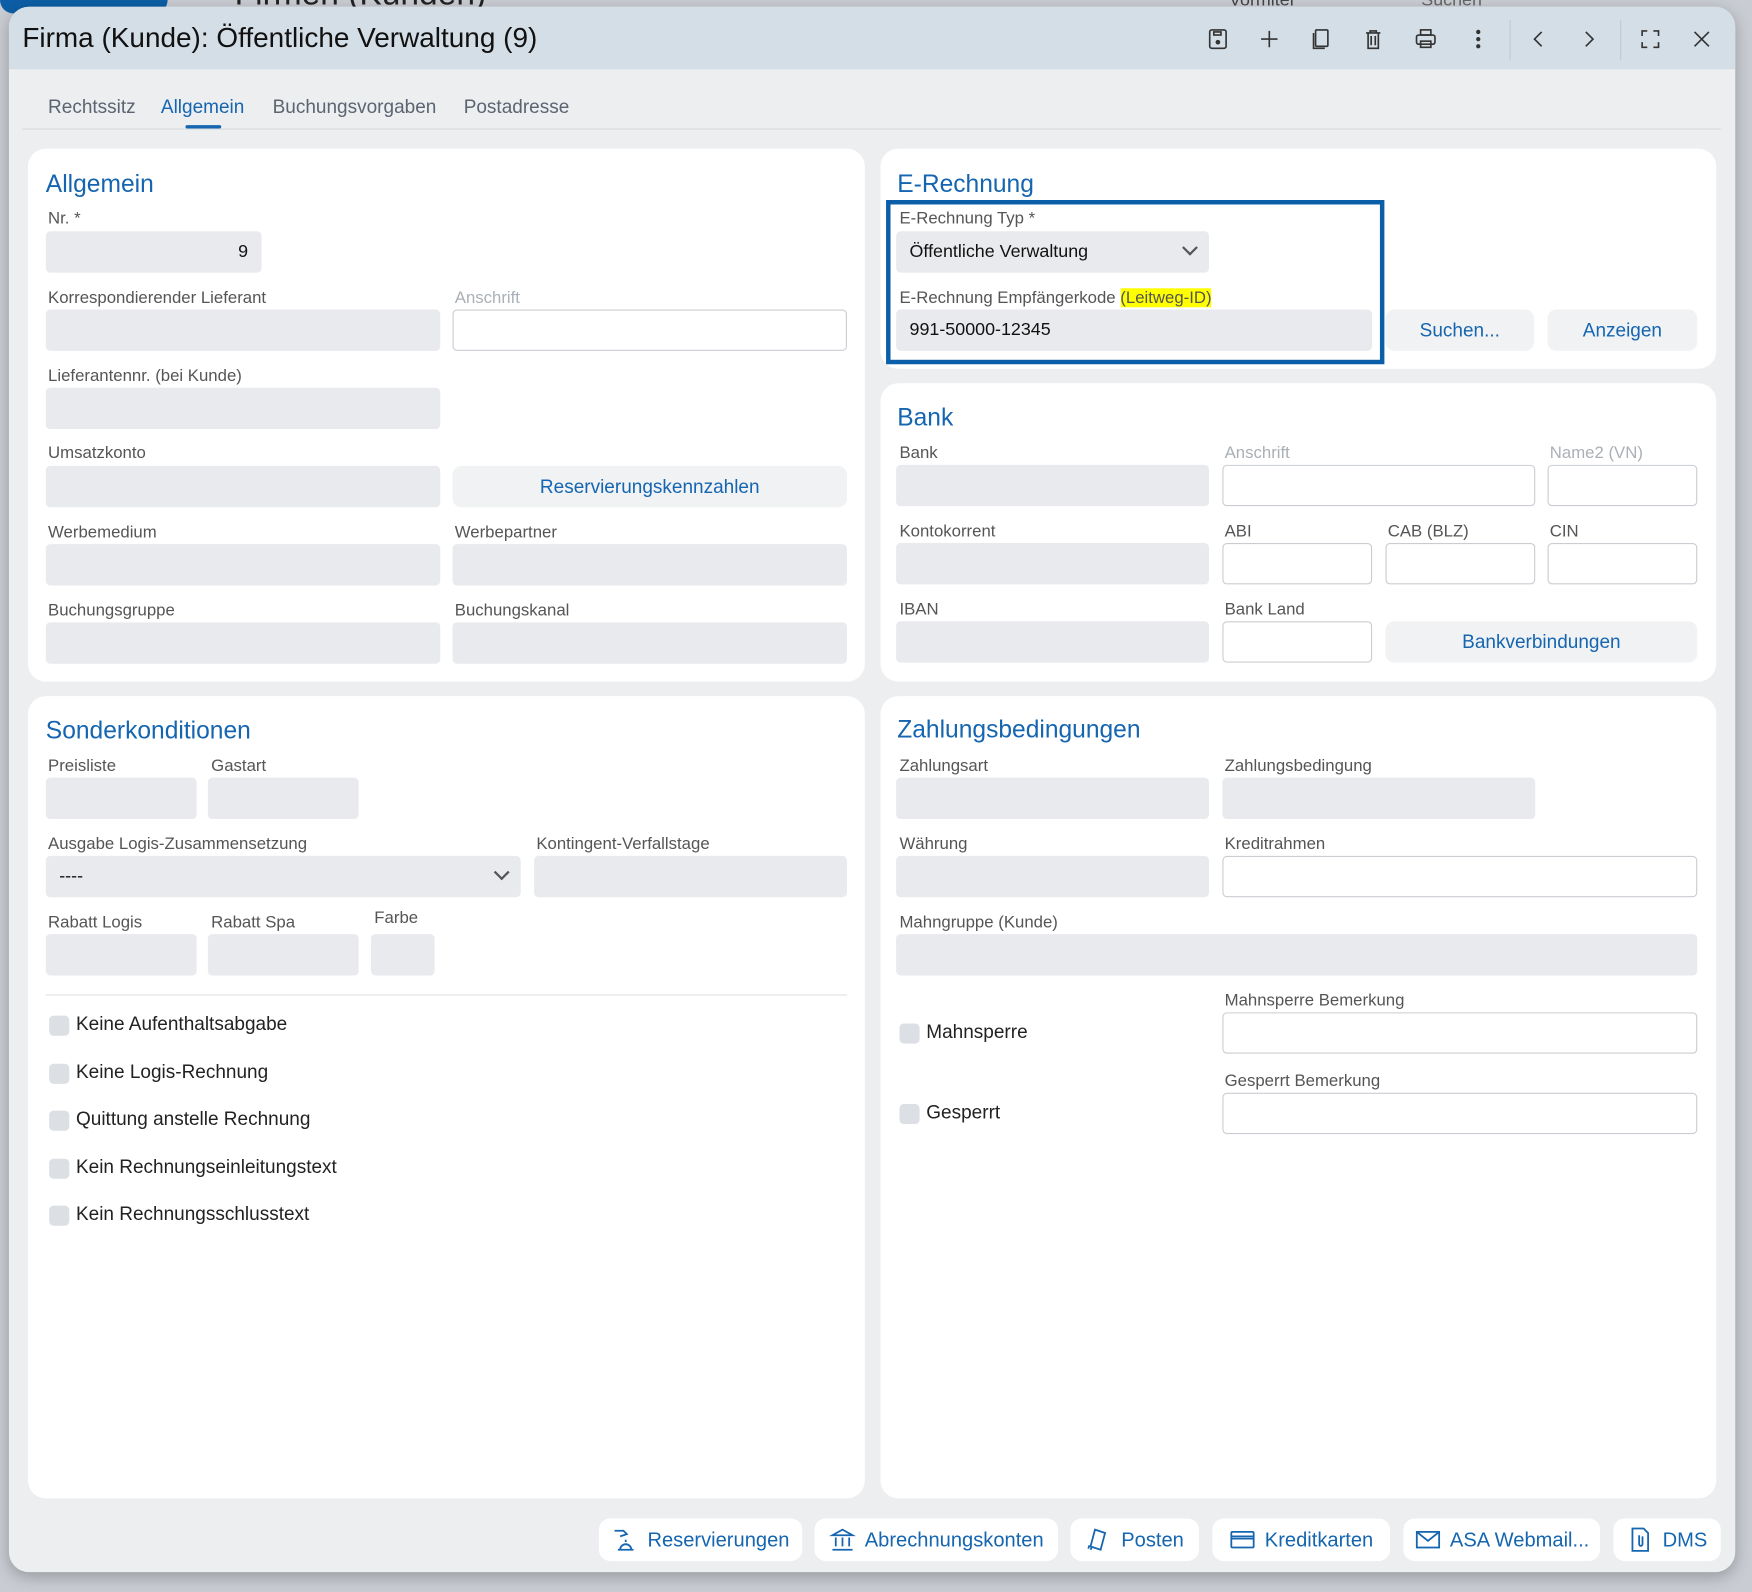 The height and width of the screenshot is (1592, 1752). What do you see at coordinates (649, 486) in the screenshot?
I see `reservierungskennzahlen-button: Reservierungskennzahlen` at bounding box center [649, 486].